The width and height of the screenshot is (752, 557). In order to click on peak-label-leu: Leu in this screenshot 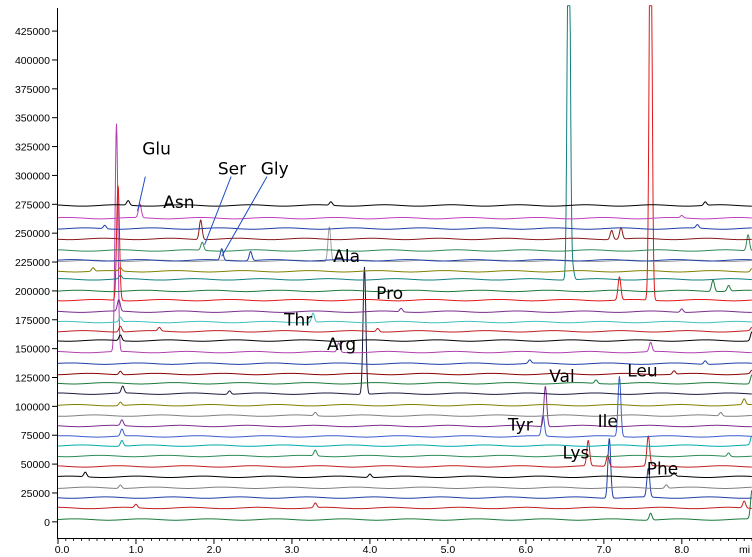, I will do `click(642, 371)`.